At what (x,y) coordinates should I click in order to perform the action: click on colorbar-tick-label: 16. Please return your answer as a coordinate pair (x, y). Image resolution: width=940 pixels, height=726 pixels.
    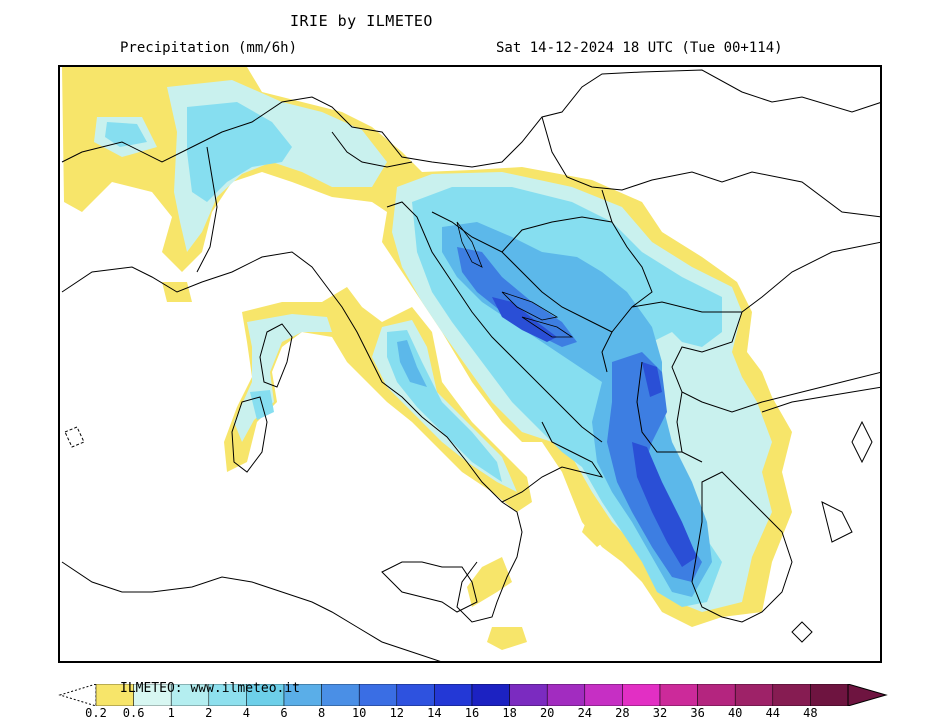
    Looking at the image, I should click on (472, 713).